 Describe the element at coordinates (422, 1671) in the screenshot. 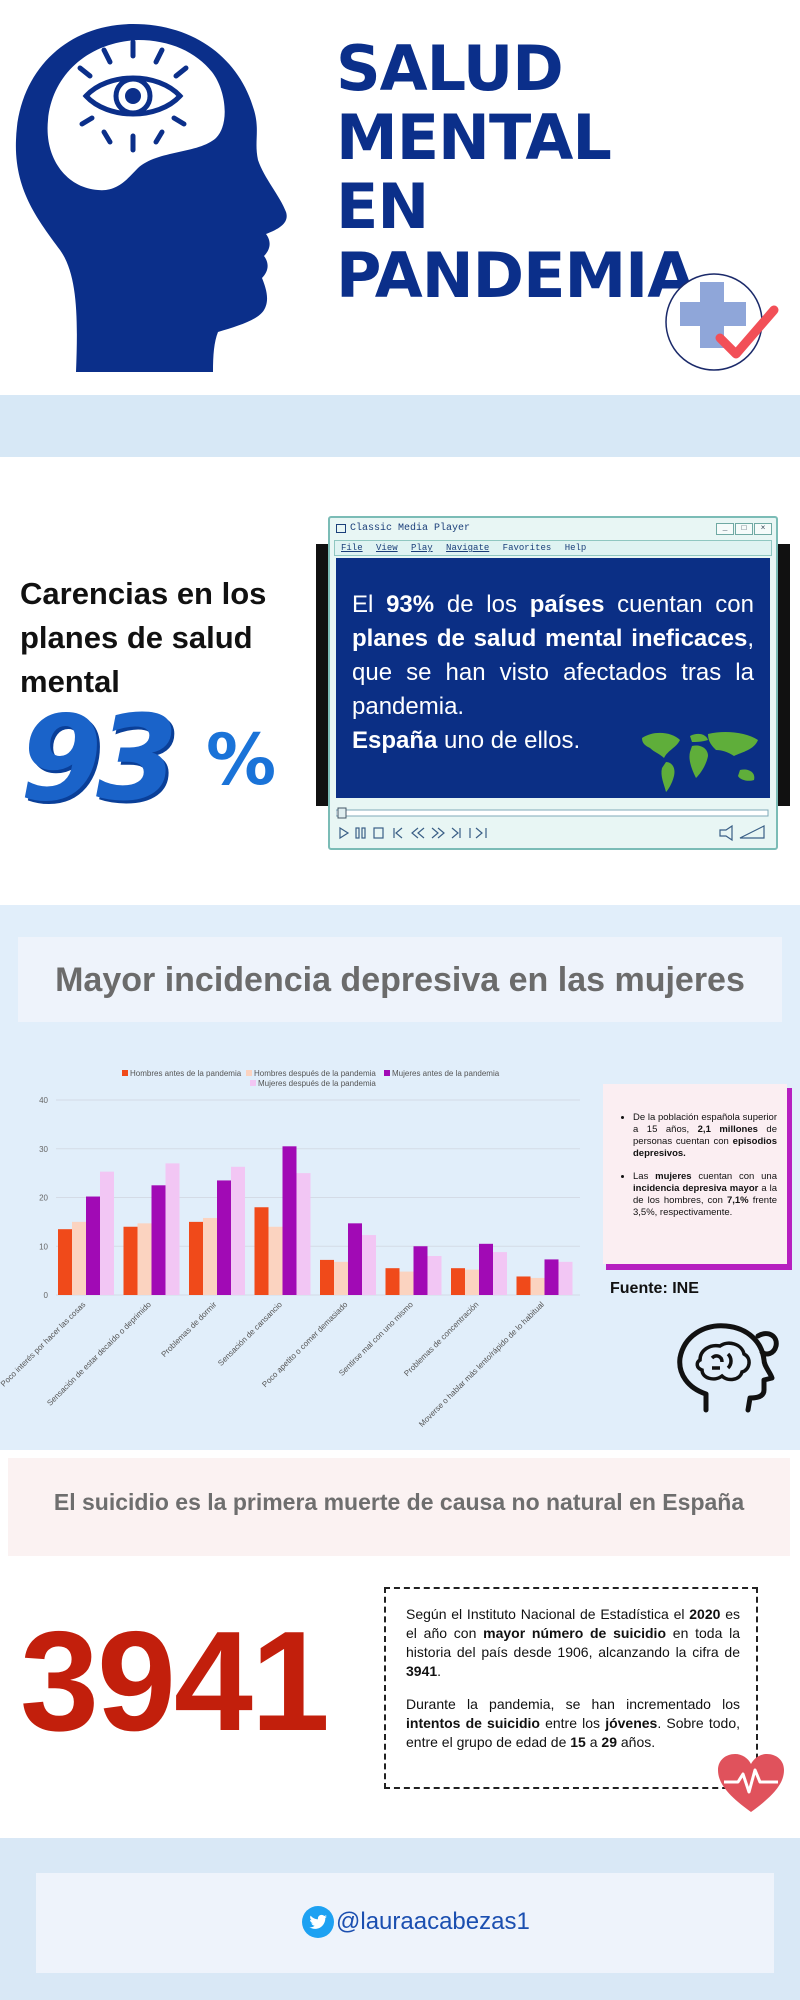

I see `text-span: 3941` at that location.